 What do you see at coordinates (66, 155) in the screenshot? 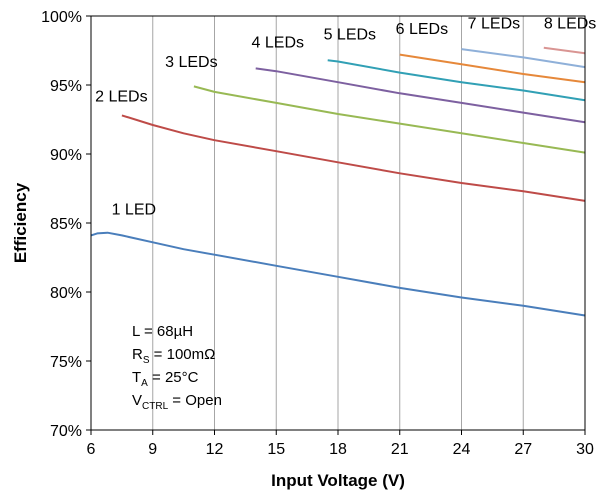
I see `y-tick-label: 90%` at bounding box center [66, 155].